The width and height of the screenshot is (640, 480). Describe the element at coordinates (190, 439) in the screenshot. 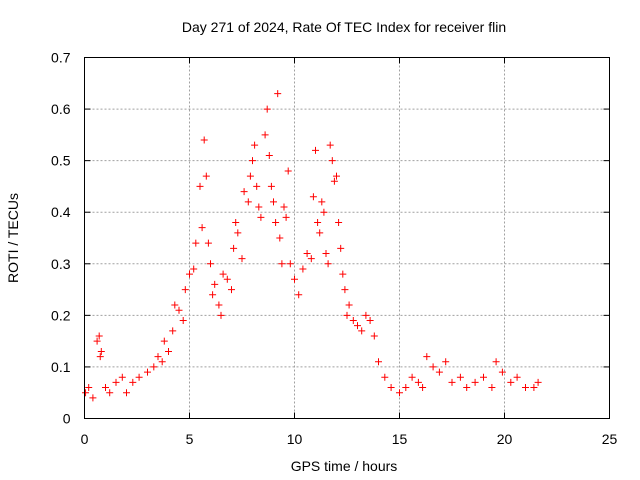

I see `x-tick-label: 5` at that location.